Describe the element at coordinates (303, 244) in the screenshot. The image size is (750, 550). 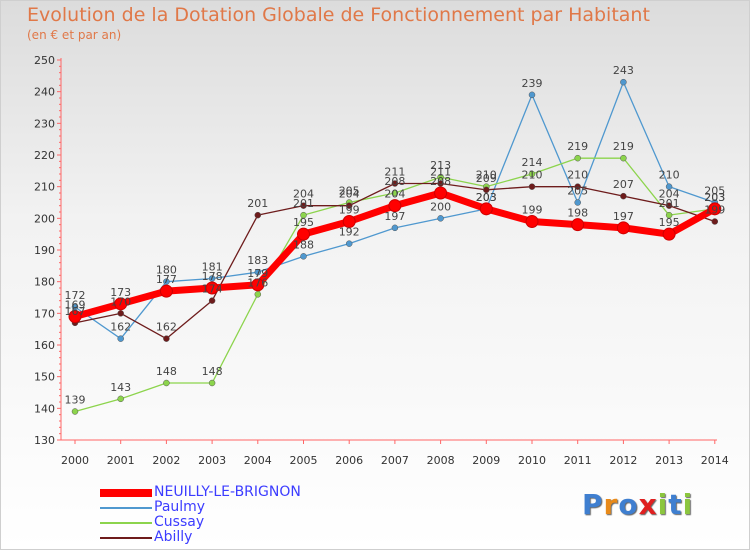
I see `data-label: 188` at that location.